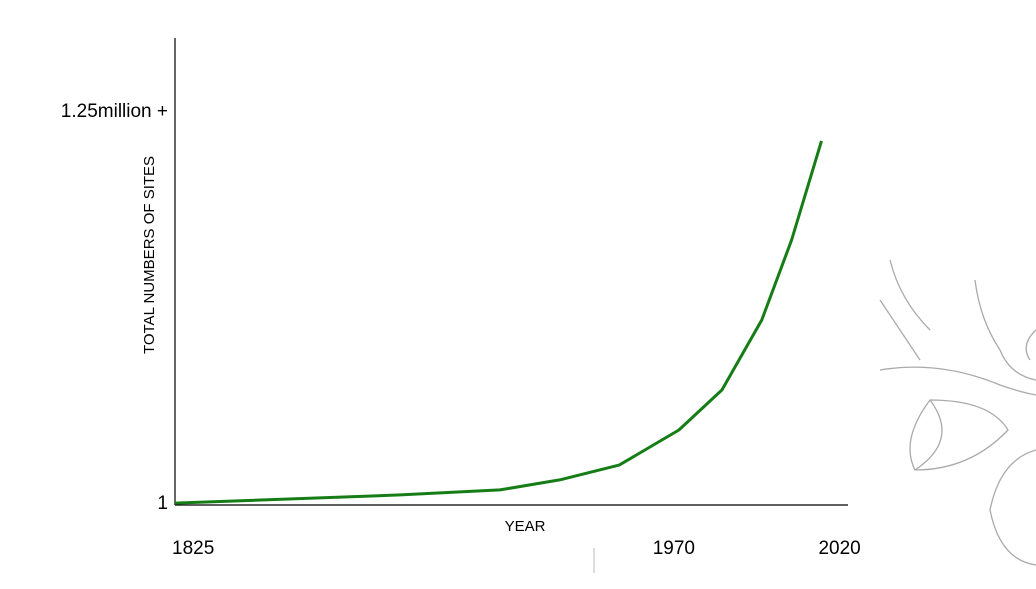 The height and width of the screenshot is (589, 1036). I want to click on y-axis-title: TOTAL NUMBERS OF SITES, so click(149, 255).